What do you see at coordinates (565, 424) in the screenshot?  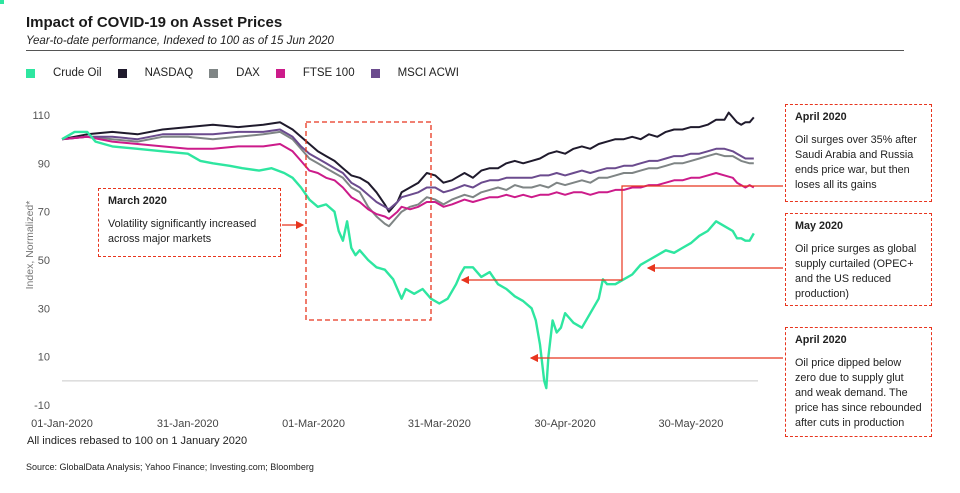 I see `x-tick-label: 30-Apr-2020` at bounding box center [565, 424].